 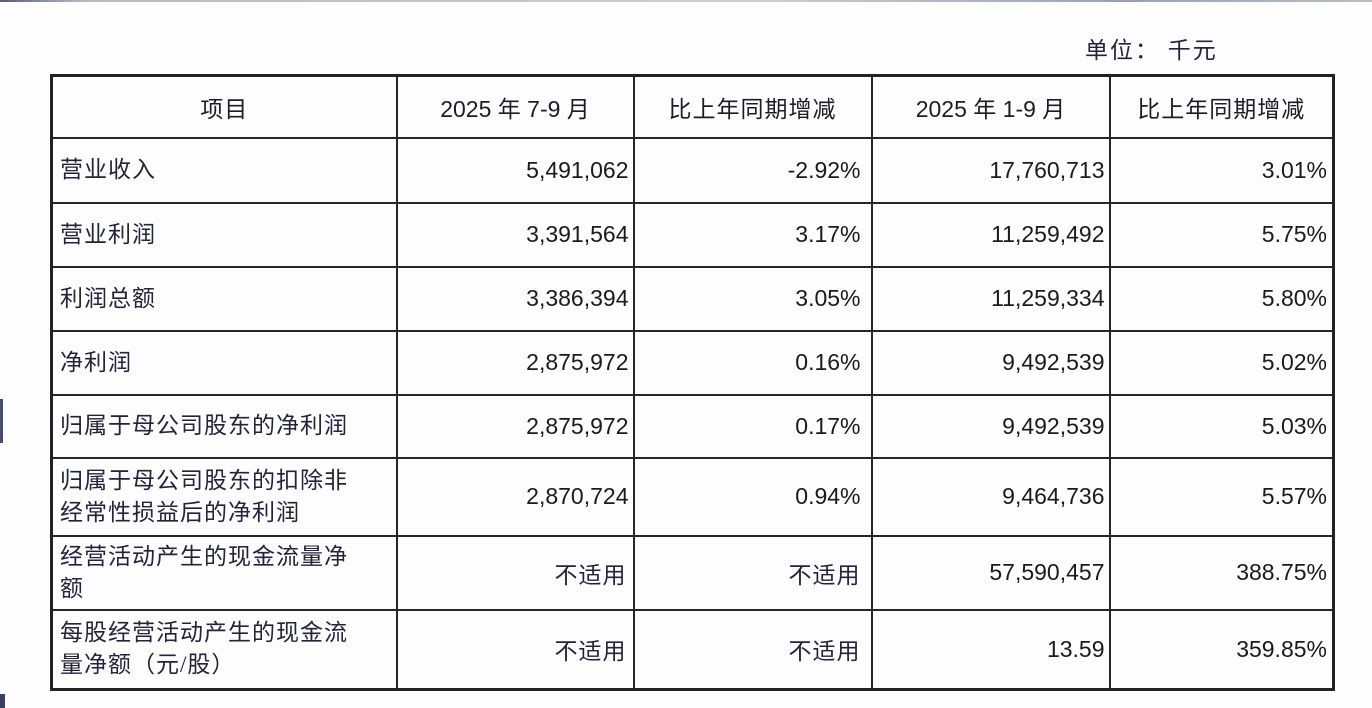 What do you see at coordinates (224, 426) in the screenshot?
I see `row-label: 归属于母公司股东的净利润` at bounding box center [224, 426].